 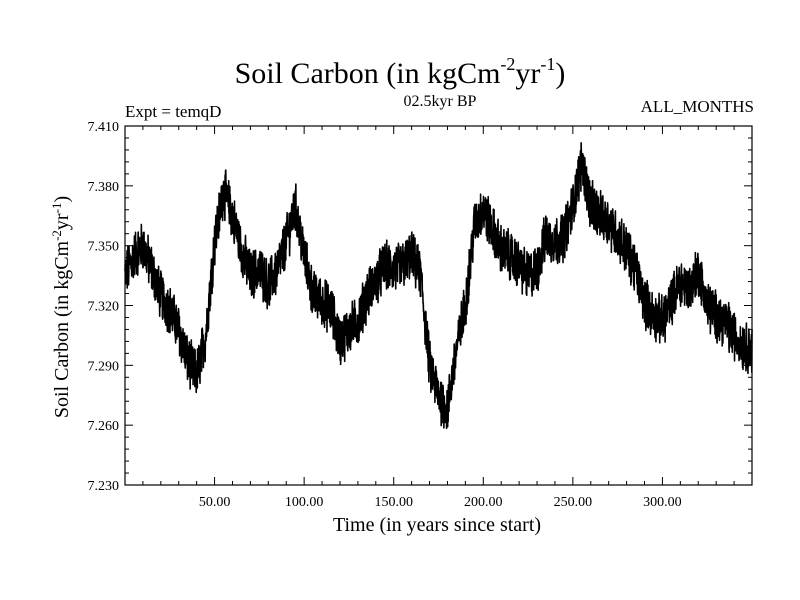 What do you see at coordinates (104, 307) in the screenshot?
I see `y-tick-label: 7.320` at bounding box center [104, 307].